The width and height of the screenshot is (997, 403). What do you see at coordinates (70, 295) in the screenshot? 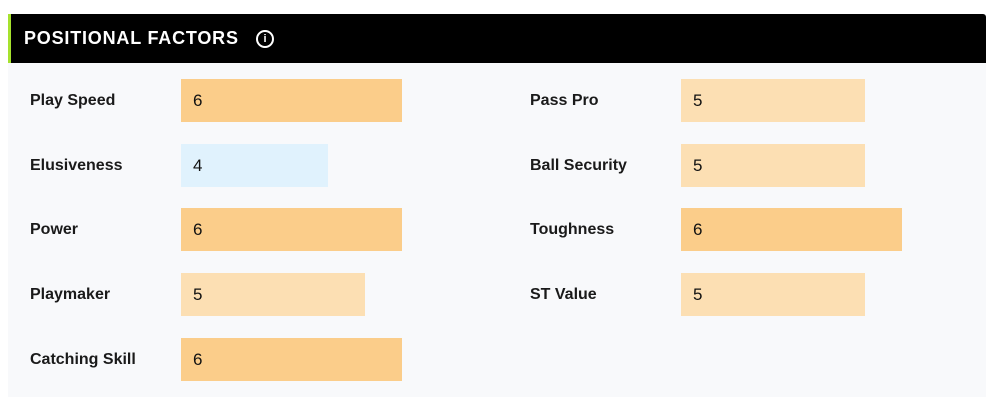
I see `factor-label: Playmaker` at bounding box center [70, 295].